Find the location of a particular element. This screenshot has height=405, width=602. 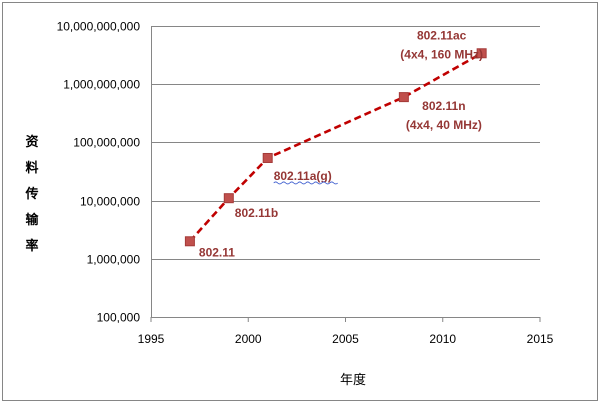

y-axis-label-char: 传 is located at coordinates (31, 194).